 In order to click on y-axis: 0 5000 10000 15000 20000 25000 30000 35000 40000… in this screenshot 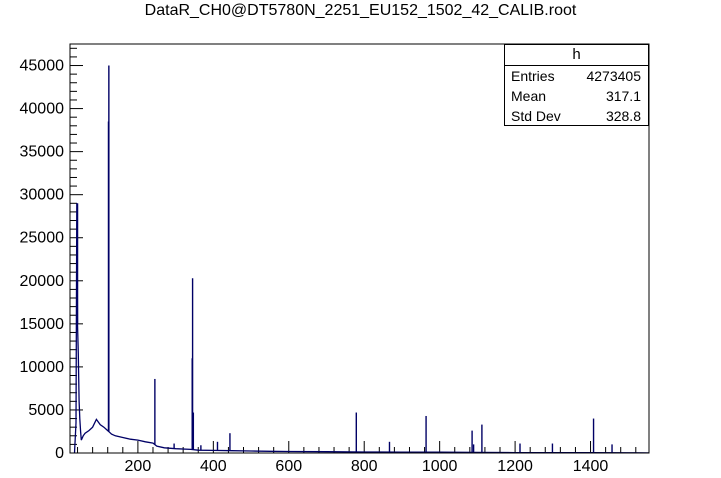, I will do `click(51, 254)`.